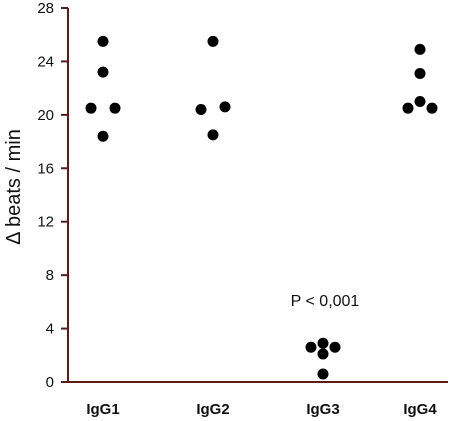 This screenshot has width=450, height=421. I want to click on y-tick-label: 0, so click(50, 382).